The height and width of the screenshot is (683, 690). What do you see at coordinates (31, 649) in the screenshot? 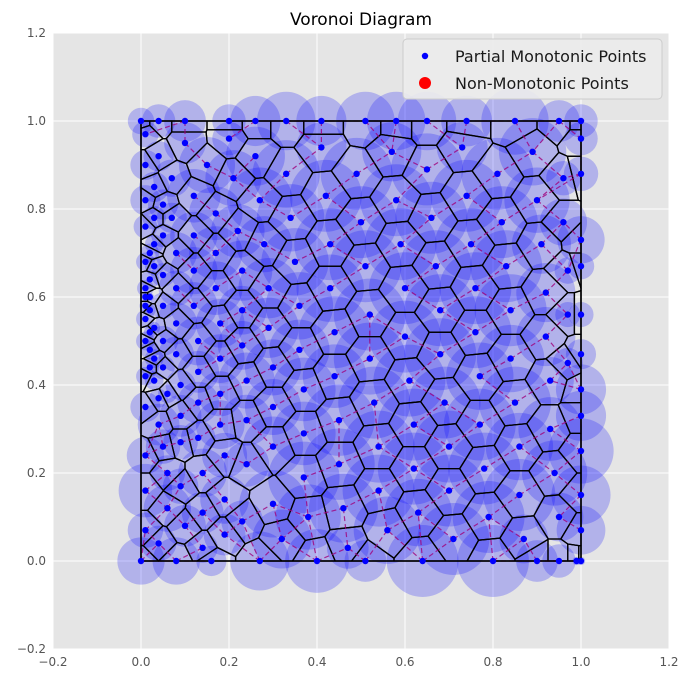
I see `y-tick-label: −0.2` at bounding box center [31, 649].